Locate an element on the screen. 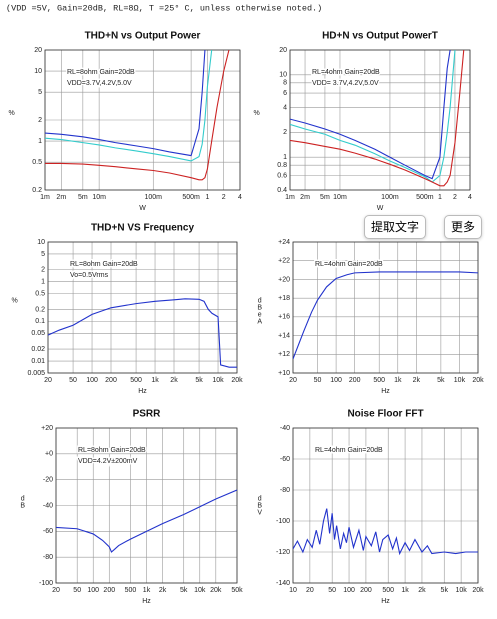 The image size is (497, 619). y-tick-label: +10 is located at coordinates (284, 373).